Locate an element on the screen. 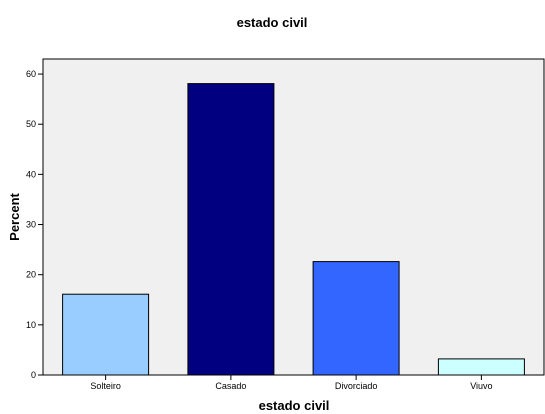 This screenshot has height=414, width=545. bar-divorciado is located at coordinates (356, 318).